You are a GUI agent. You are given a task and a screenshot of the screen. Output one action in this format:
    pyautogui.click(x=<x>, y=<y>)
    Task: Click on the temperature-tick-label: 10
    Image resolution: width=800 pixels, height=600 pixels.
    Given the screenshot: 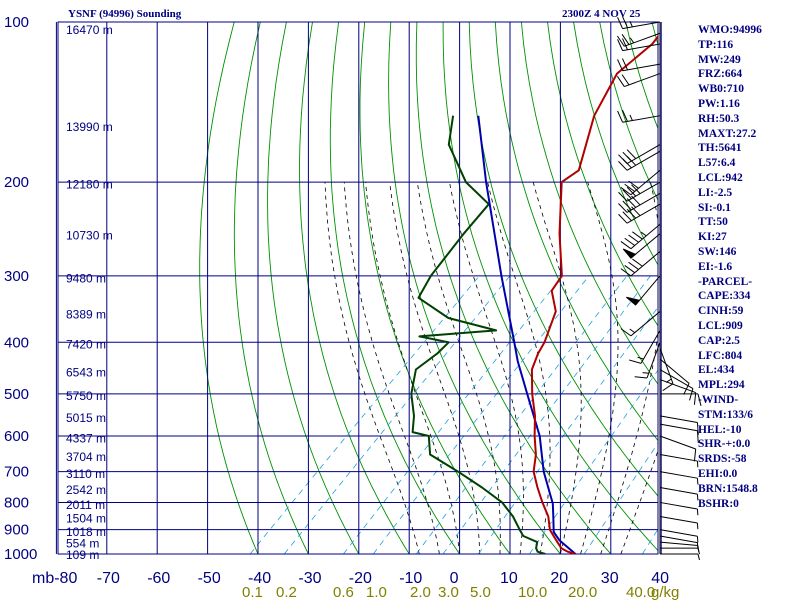 What is the action you would take?
    pyautogui.click(x=509, y=578)
    